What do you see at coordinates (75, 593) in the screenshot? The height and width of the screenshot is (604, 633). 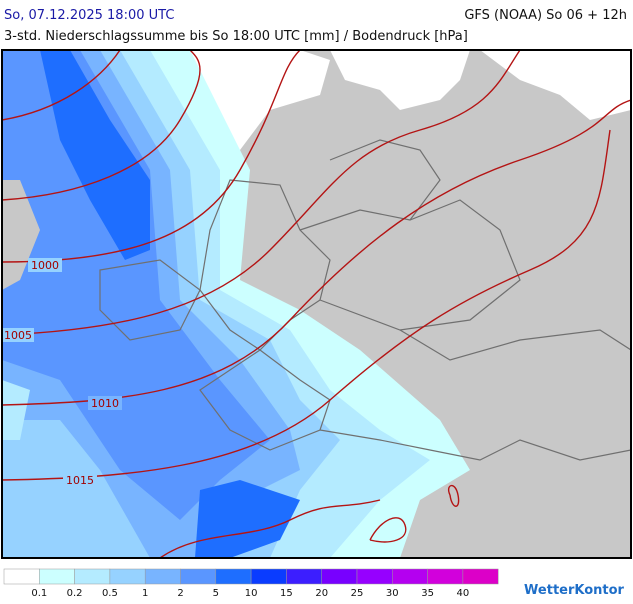 I see `legend-label: 0.2` at bounding box center [75, 593].